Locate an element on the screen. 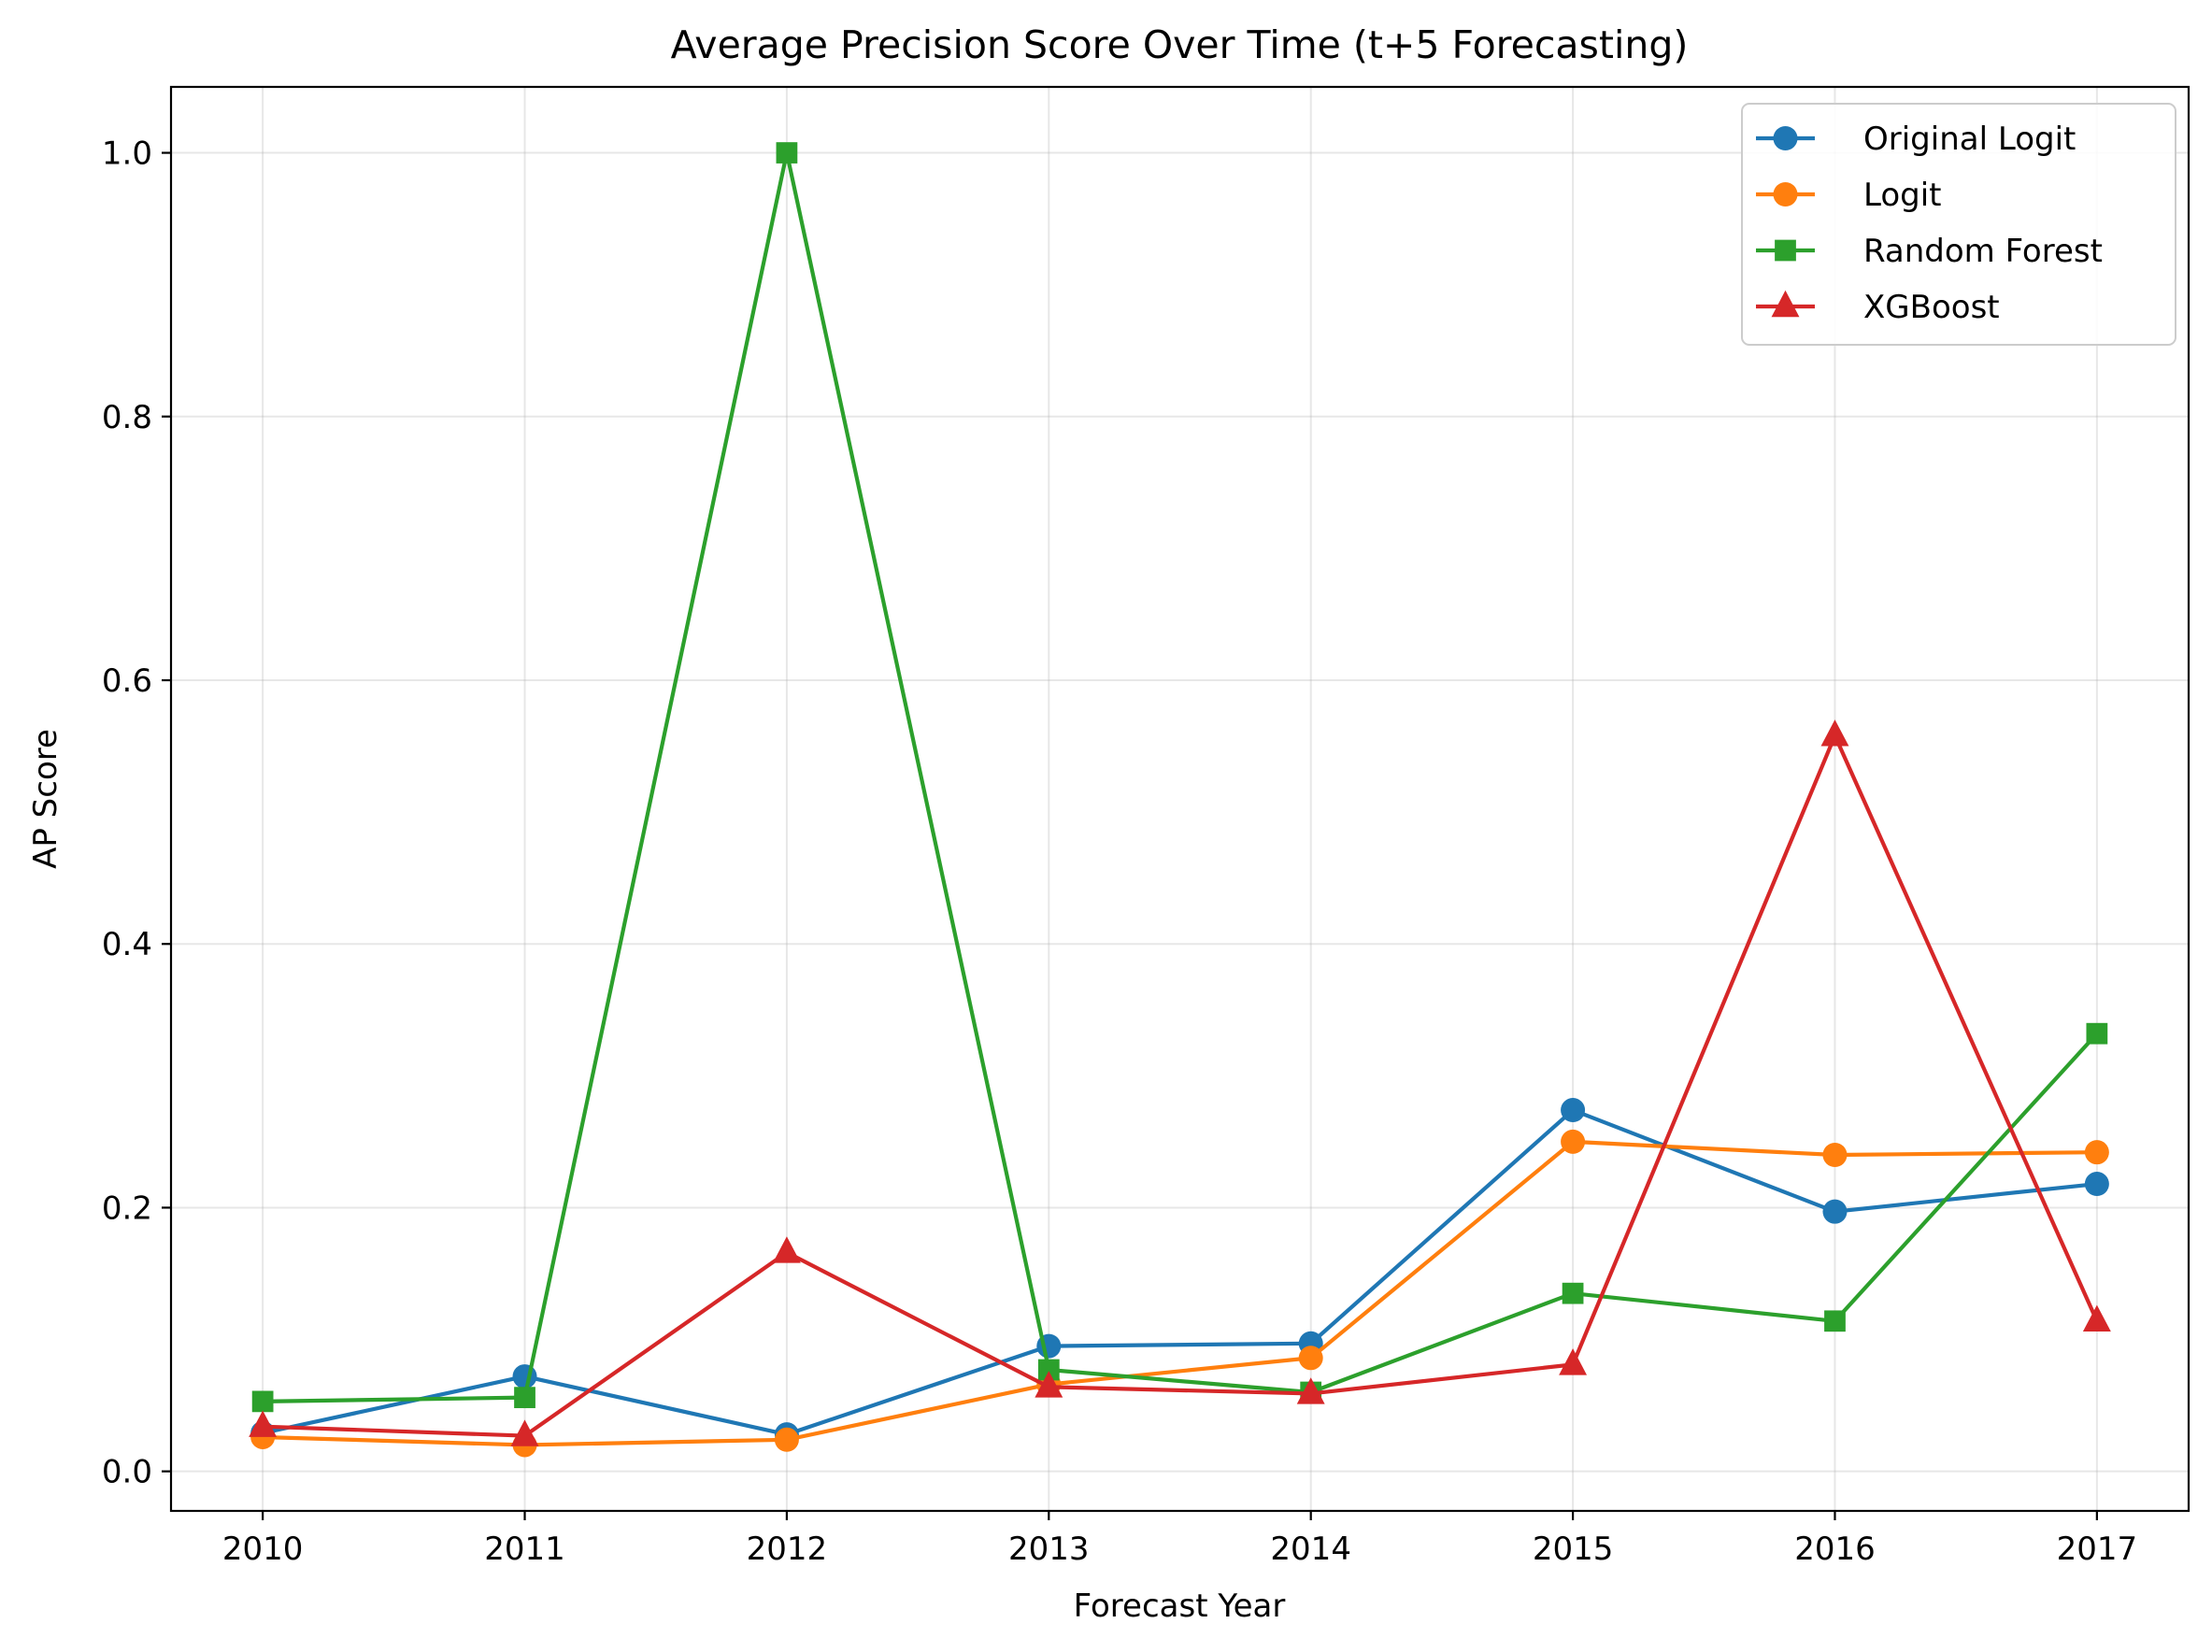 This screenshot has width=2212, height=1652. y-tick-label: 0.8 is located at coordinates (127, 418).